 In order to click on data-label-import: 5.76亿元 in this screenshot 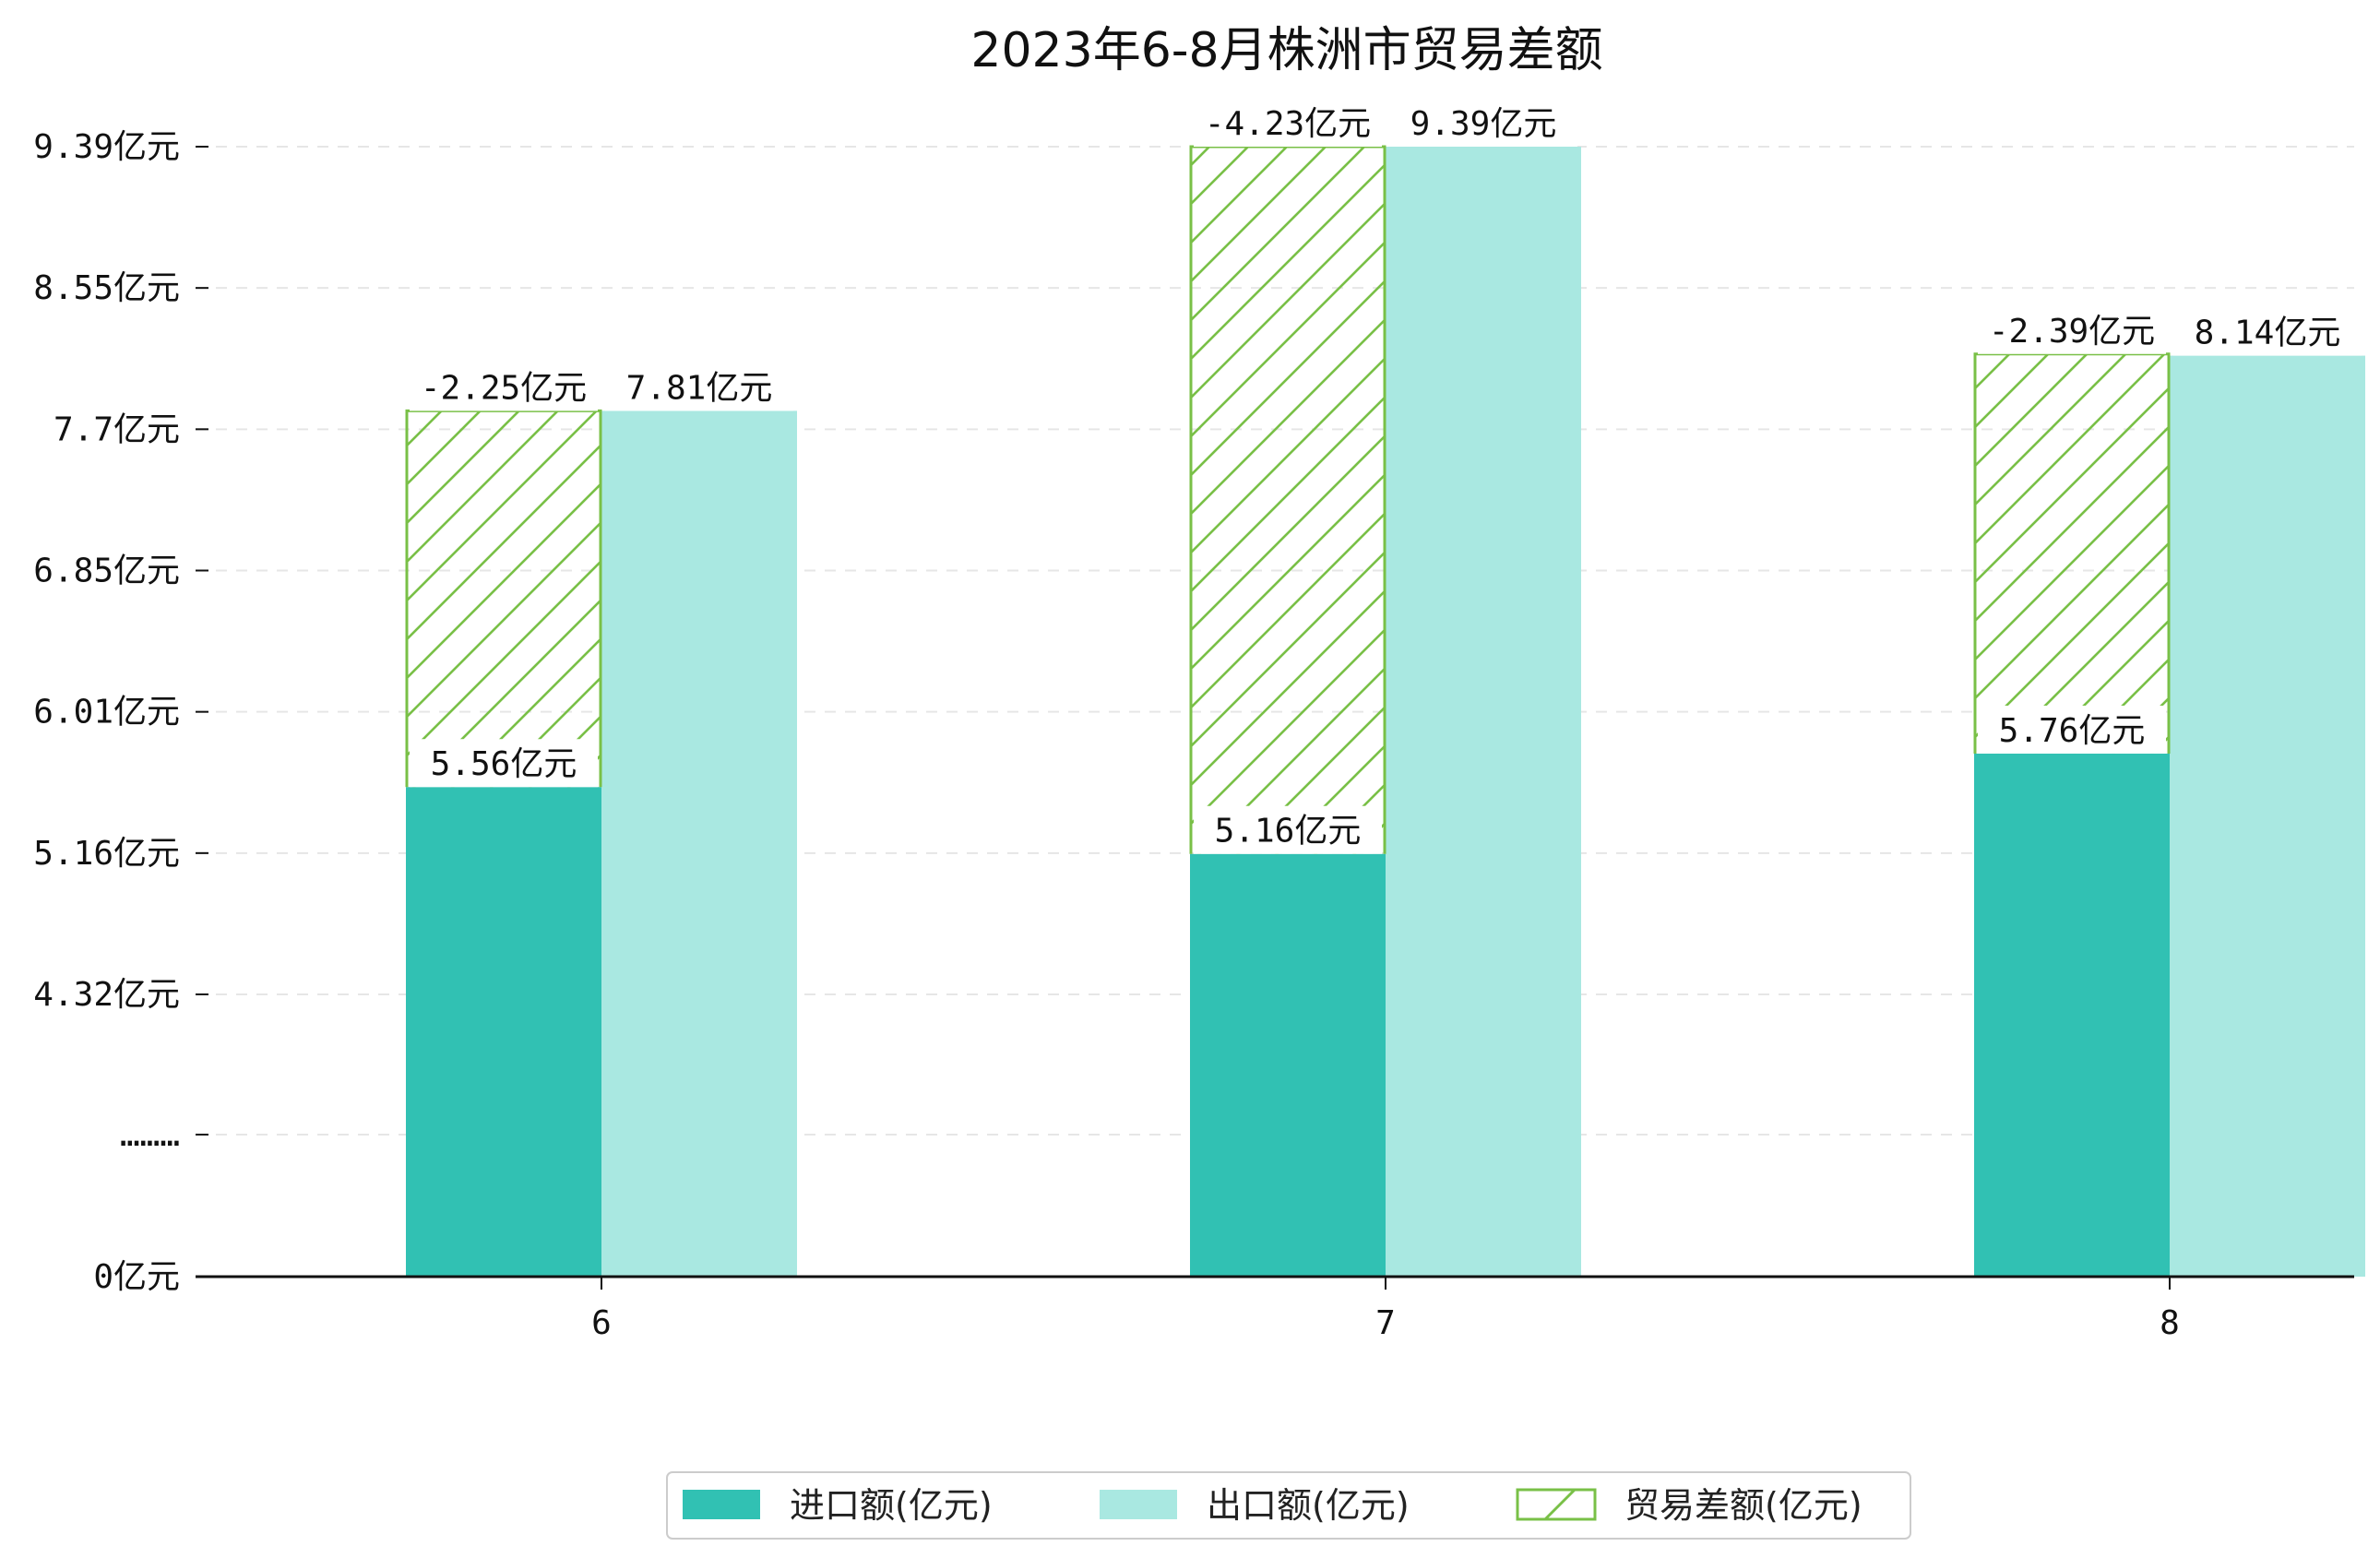, I will do `click(2072, 731)`.